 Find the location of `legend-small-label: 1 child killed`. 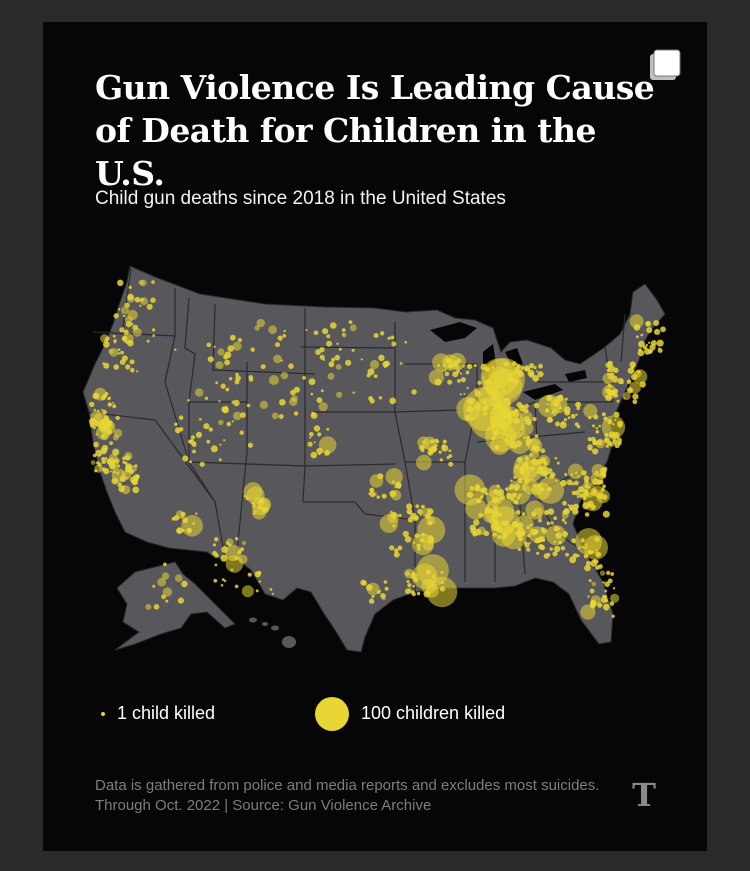

legend-small-label: 1 child killed is located at coordinates (166, 713).